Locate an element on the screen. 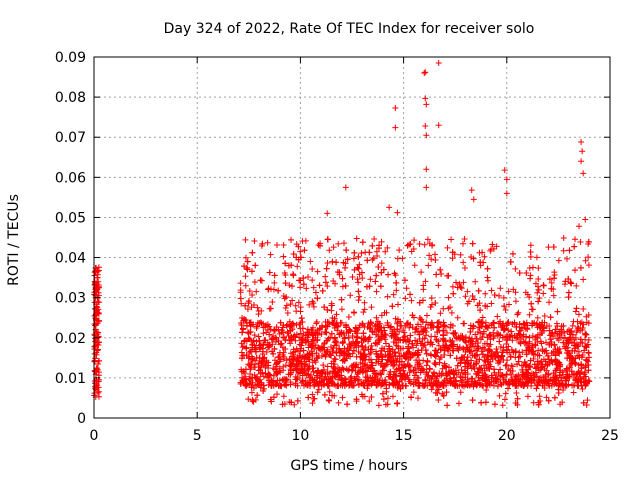 This screenshot has height=480, width=640. y-tick-label: 0 is located at coordinates (81, 419).